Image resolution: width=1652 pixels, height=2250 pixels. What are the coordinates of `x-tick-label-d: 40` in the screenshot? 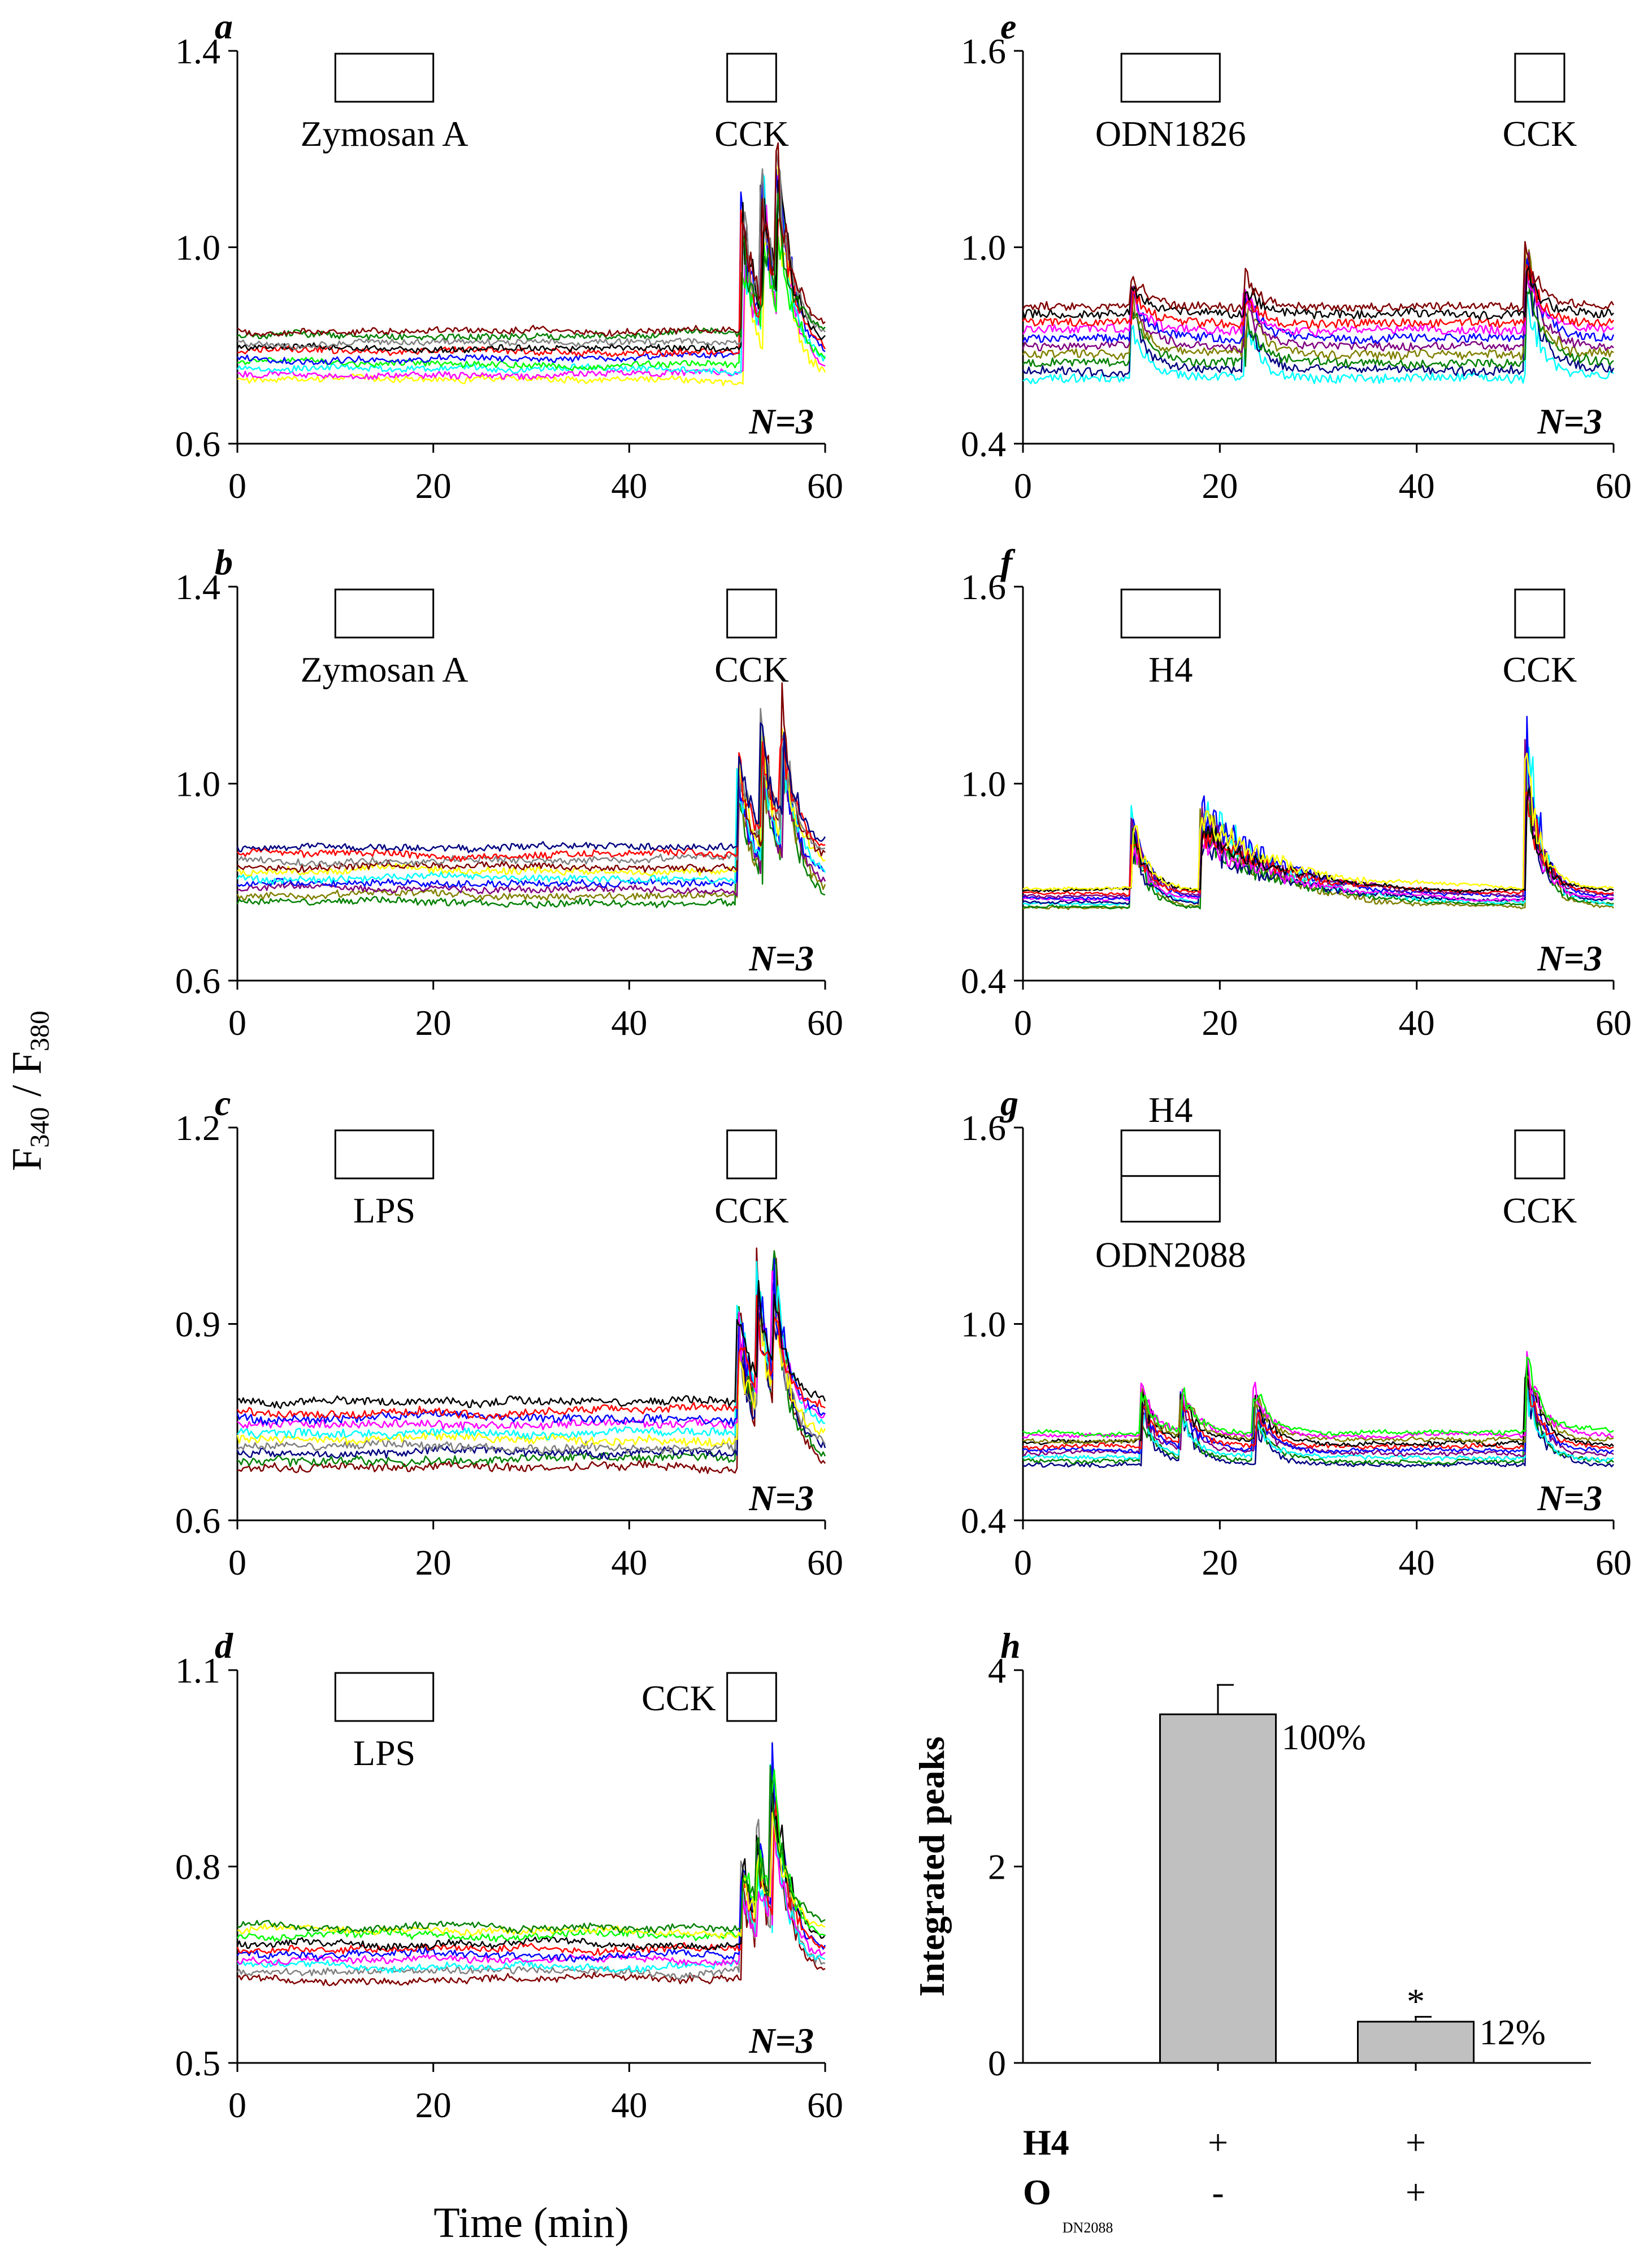 It's located at (629, 2105).